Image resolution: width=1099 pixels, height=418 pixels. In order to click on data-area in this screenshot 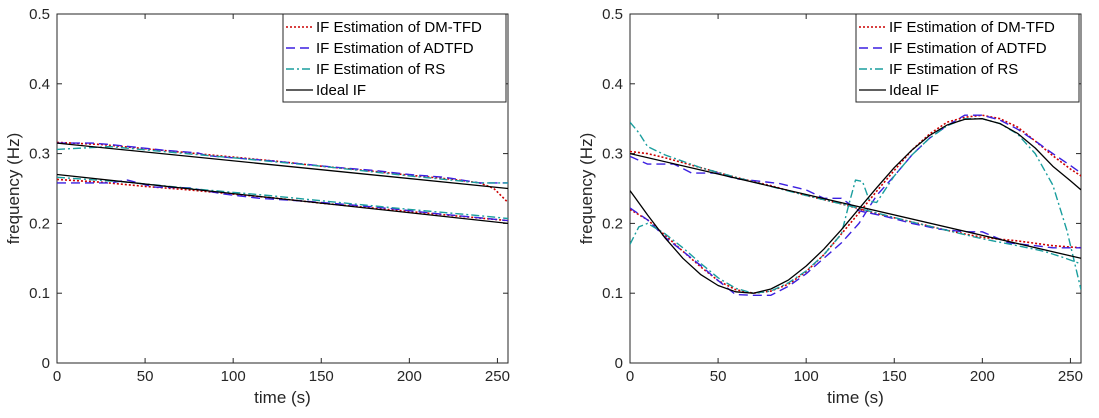, I will do `click(282, 183)`.